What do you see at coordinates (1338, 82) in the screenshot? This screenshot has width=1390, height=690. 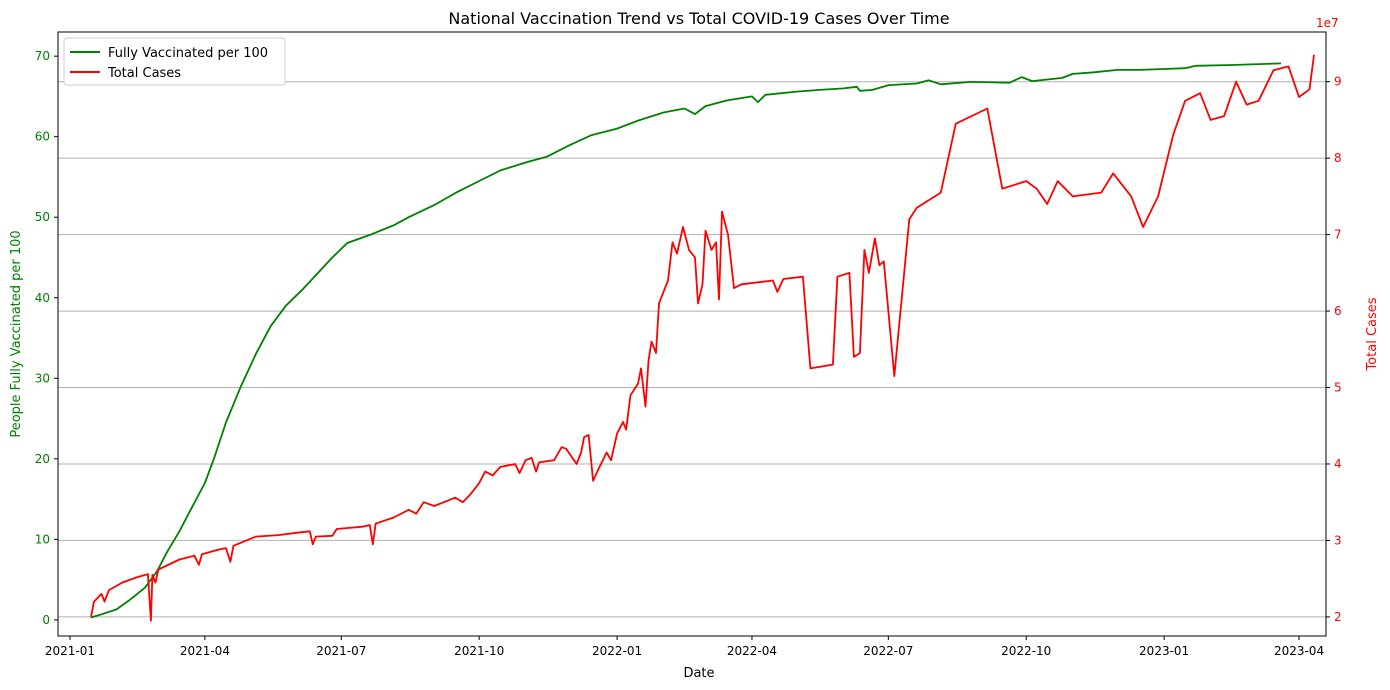 I see `y-tick-label-right: 9` at bounding box center [1338, 82].